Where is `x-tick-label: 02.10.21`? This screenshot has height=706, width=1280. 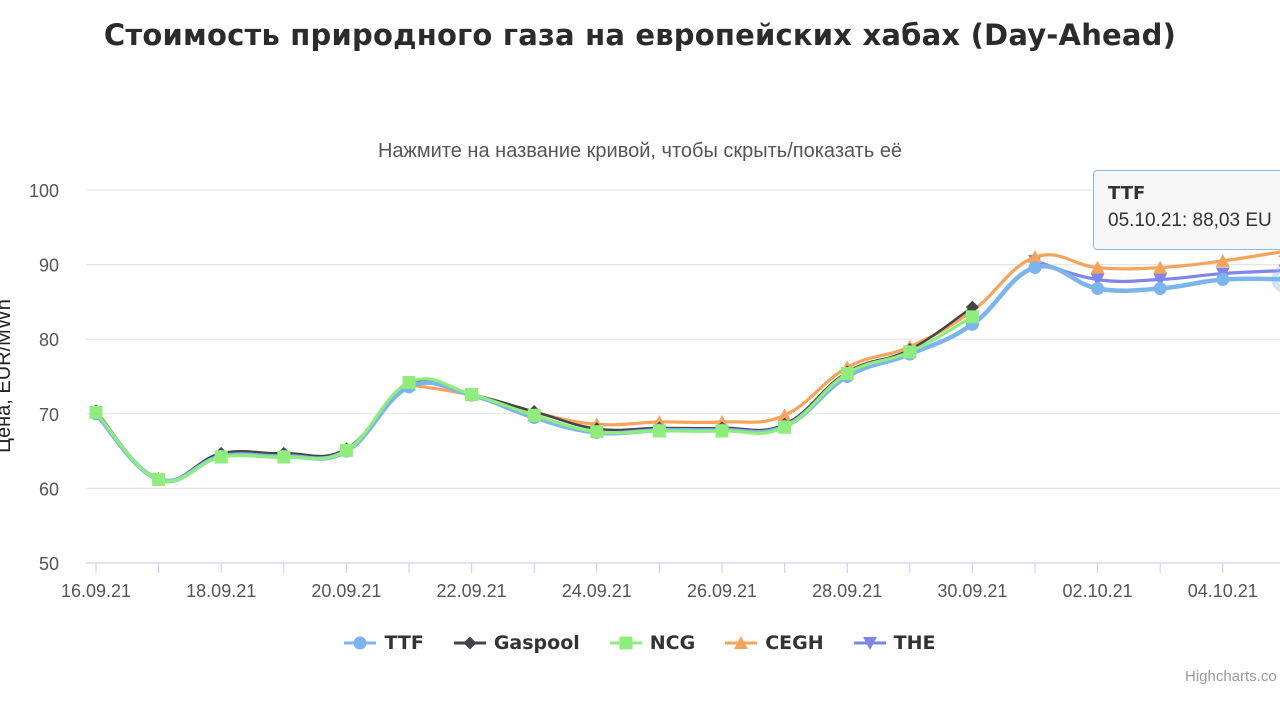 x-tick-label: 02.10.21 is located at coordinates (1098, 591).